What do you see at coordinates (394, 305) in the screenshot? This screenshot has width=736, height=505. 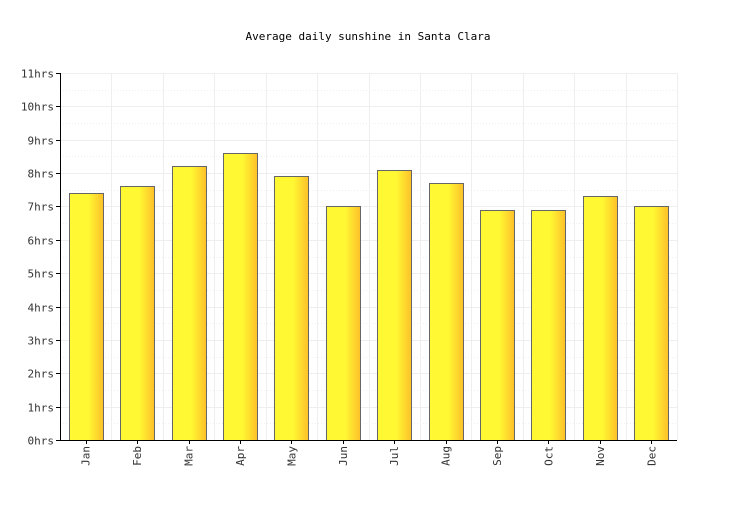 I see `bar-jul` at bounding box center [394, 305].